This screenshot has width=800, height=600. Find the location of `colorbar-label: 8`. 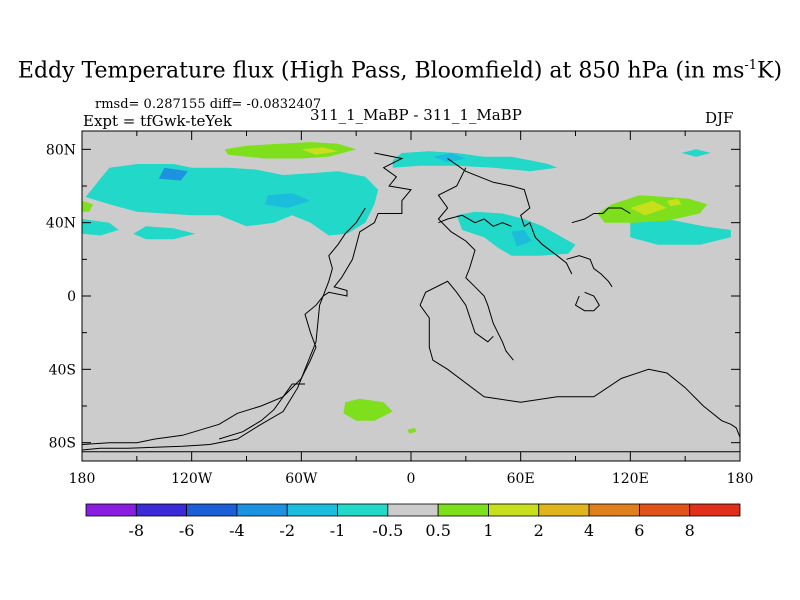

colorbar-label: 8 is located at coordinates (690, 530).